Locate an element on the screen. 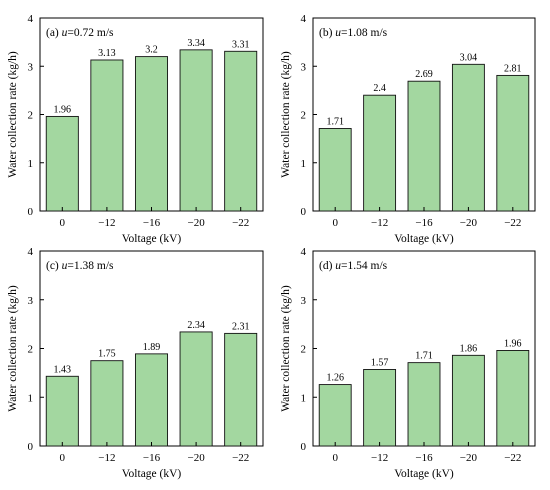 Image resolution: width=550 pixels, height=490 pixels. panel-letter: (d) is located at coordinates (326, 266).